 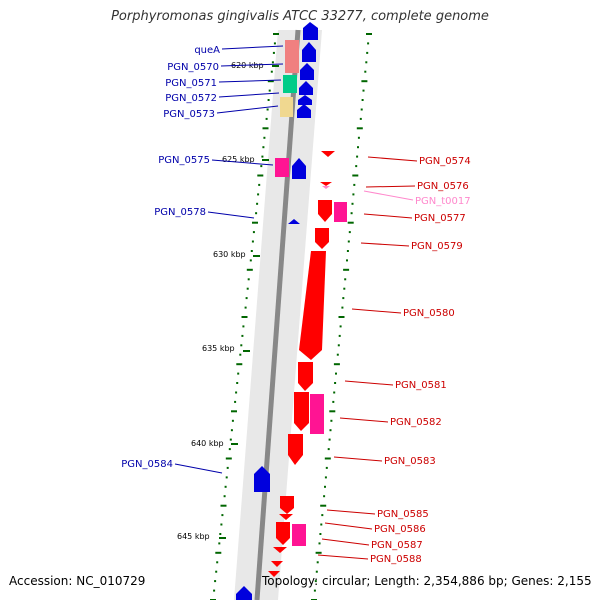 What do you see at coordinates (307, 71) in the screenshot?
I see `gene-arrow-c` at bounding box center [307, 71].